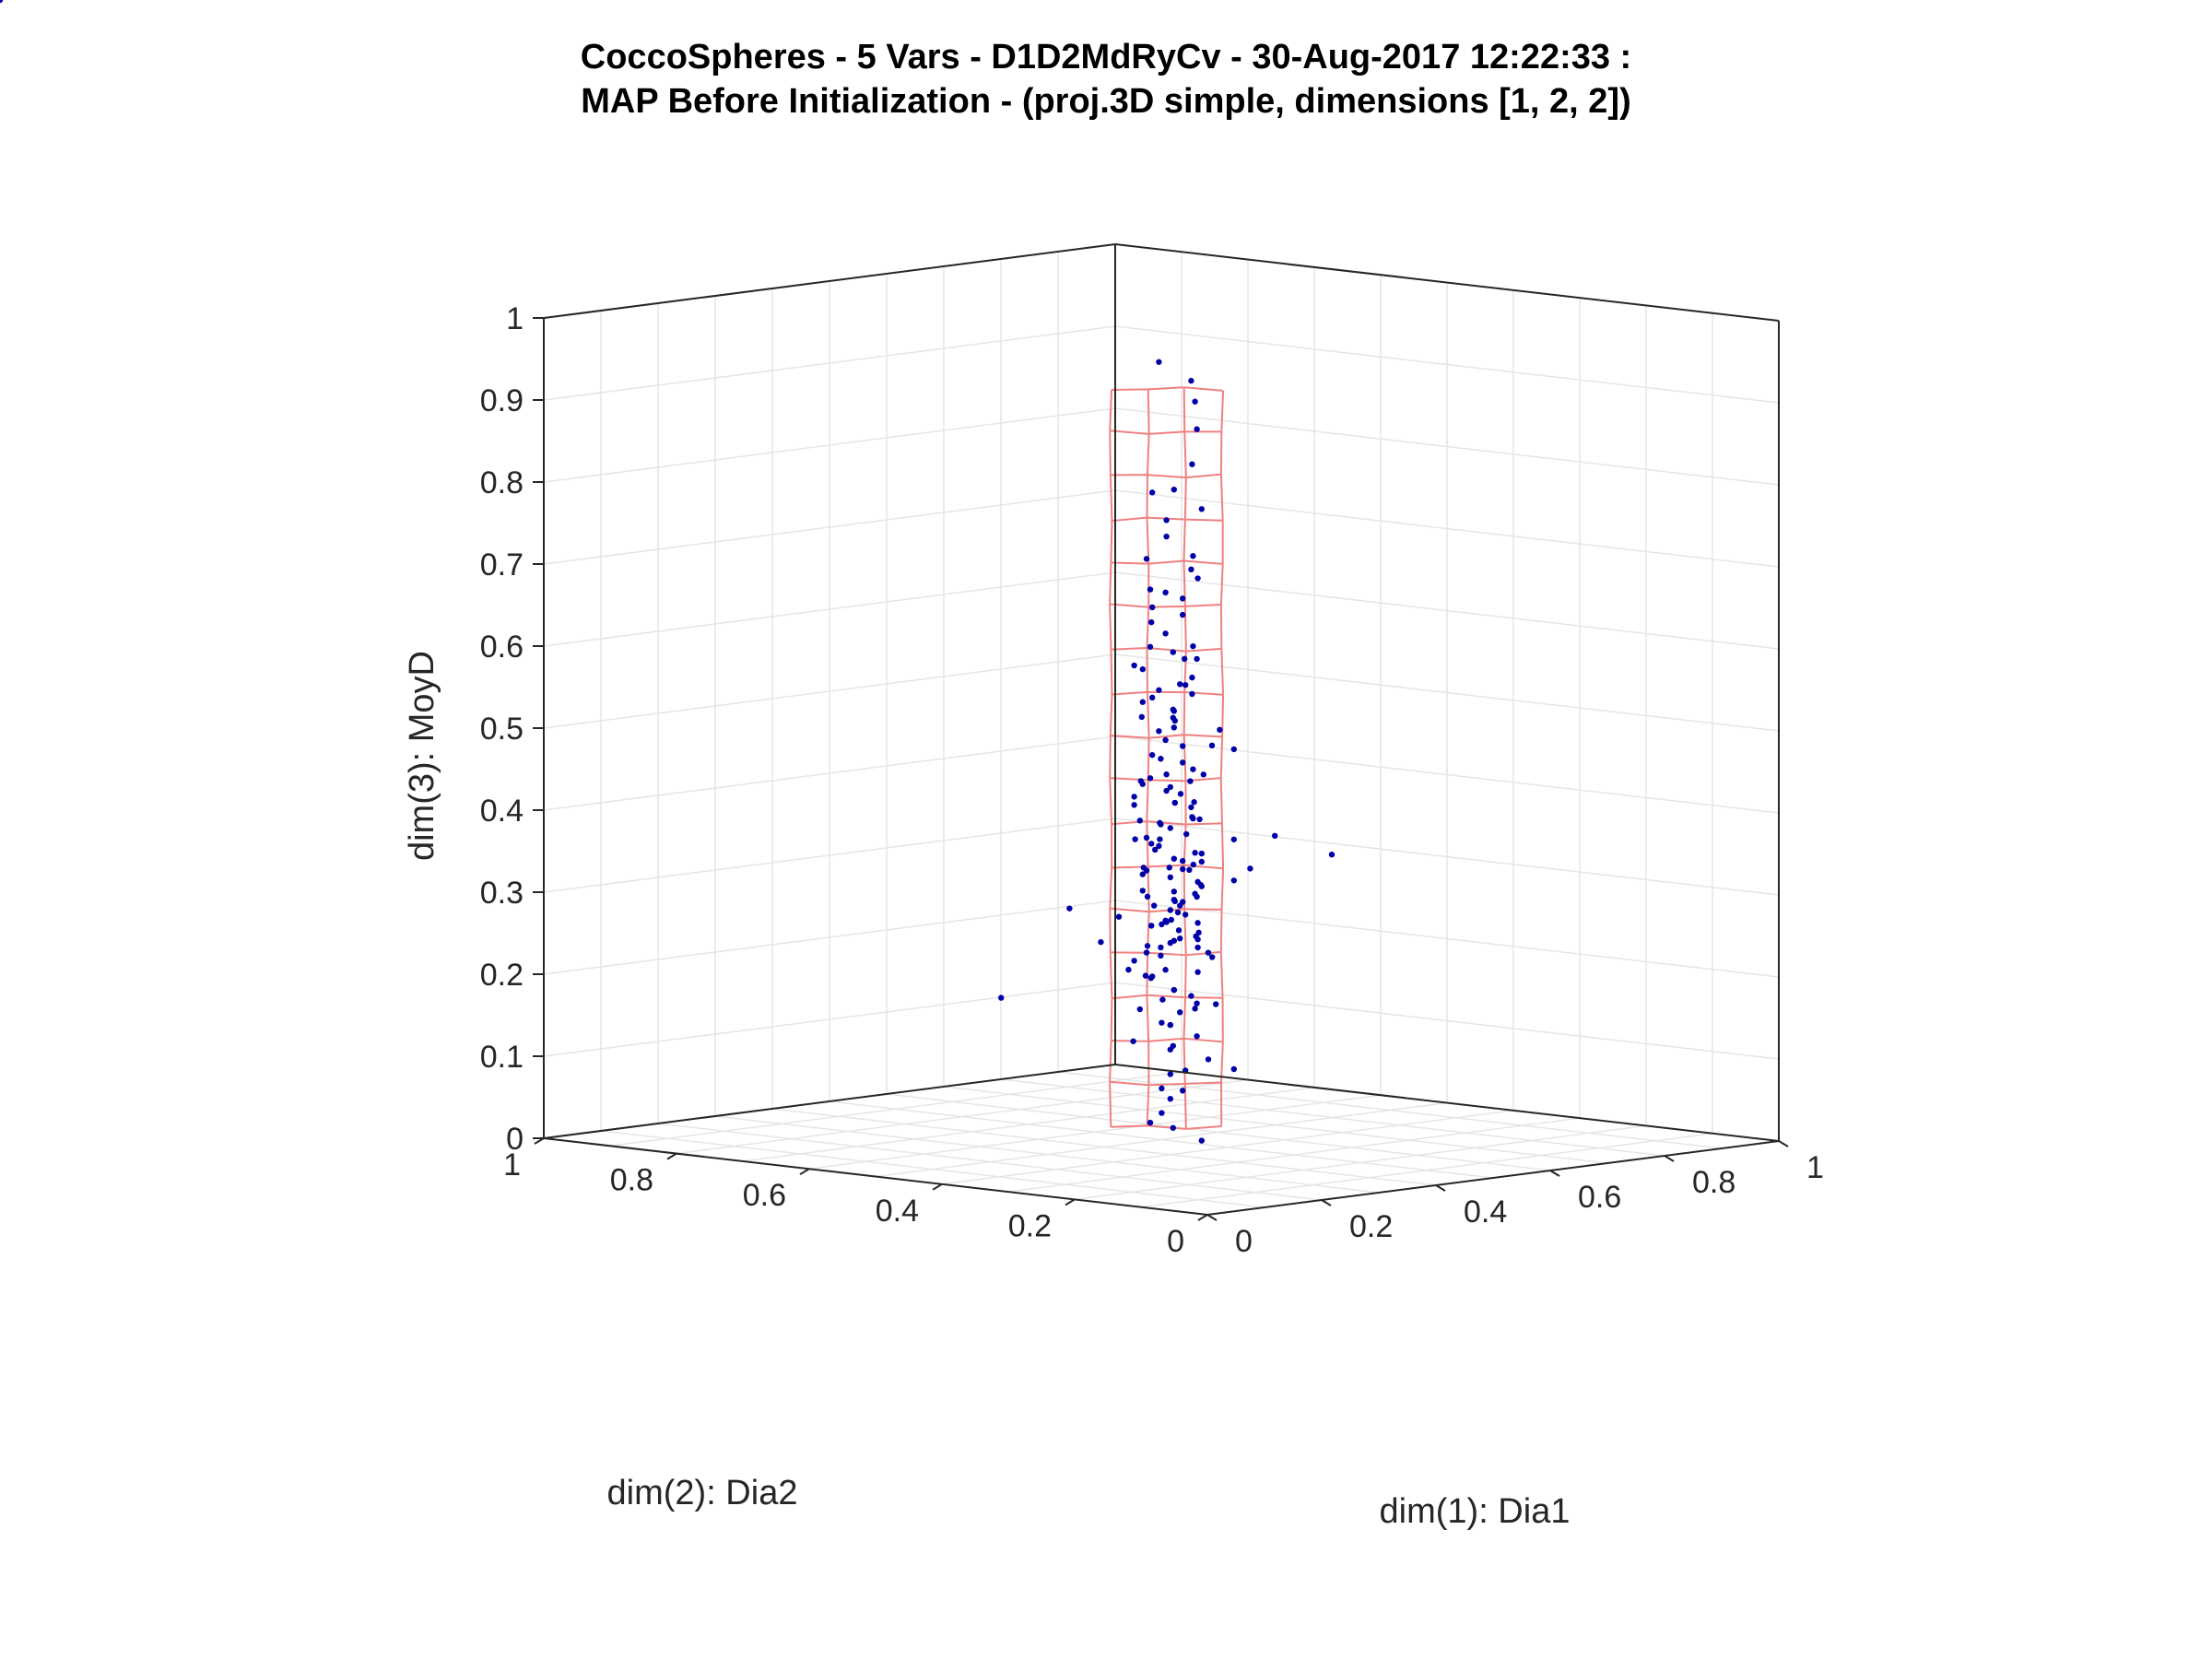 Image resolution: width=2212 pixels, height=1659 pixels. What do you see at coordinates (1669, 1158) in the screenshot?
I see `x-tick-mark` at bounding box center [1669, 1158].